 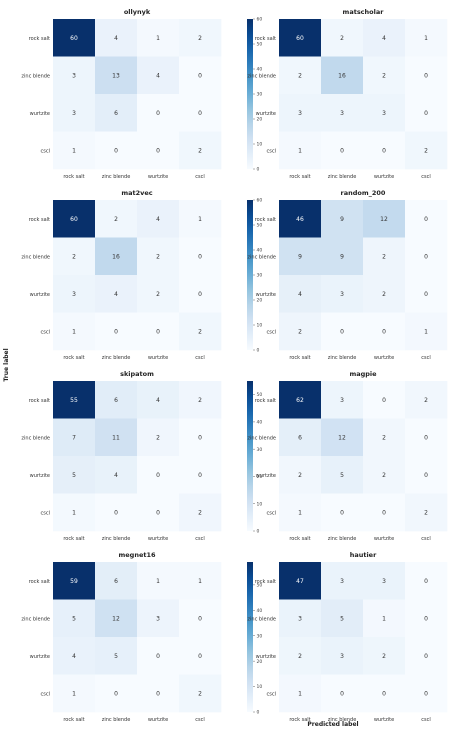 I want to click on cell-value: 60, so click(x=74, y=219).